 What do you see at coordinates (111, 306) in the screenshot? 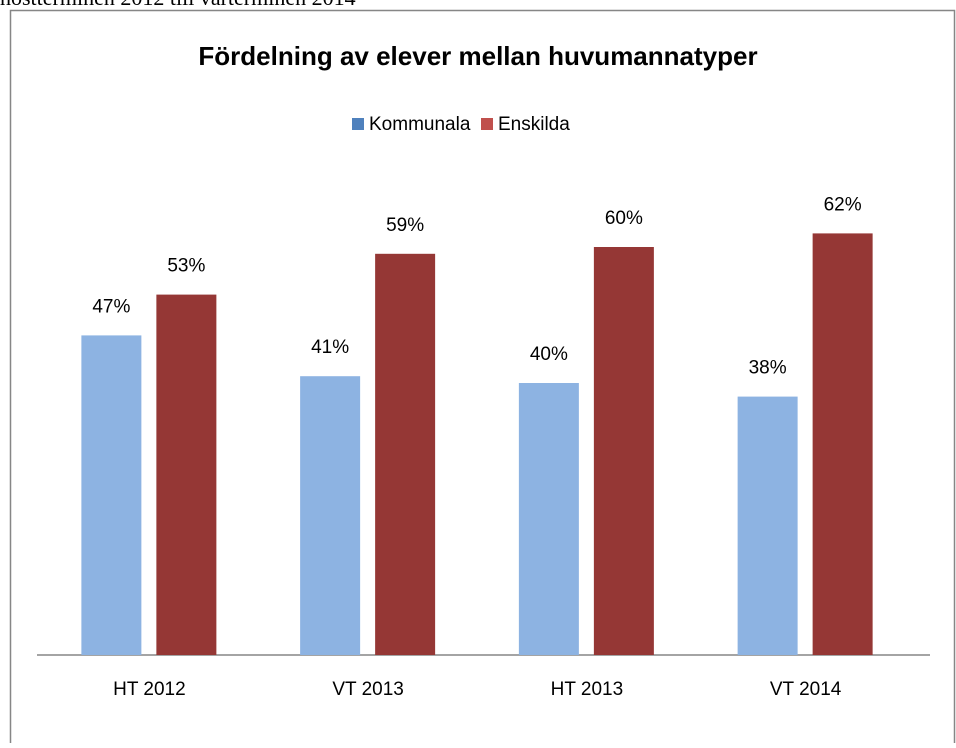
I see `value-label: 47%` at bounding box center [111, 306].